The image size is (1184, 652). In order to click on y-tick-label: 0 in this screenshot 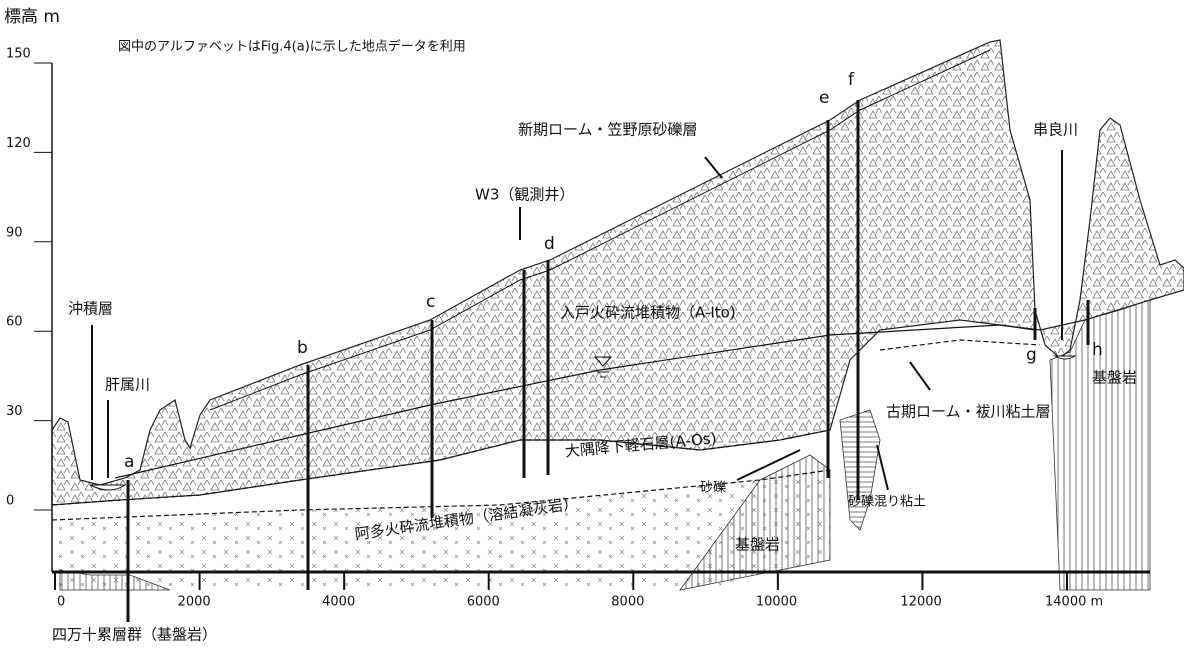, I will do `click(10, 501)`.